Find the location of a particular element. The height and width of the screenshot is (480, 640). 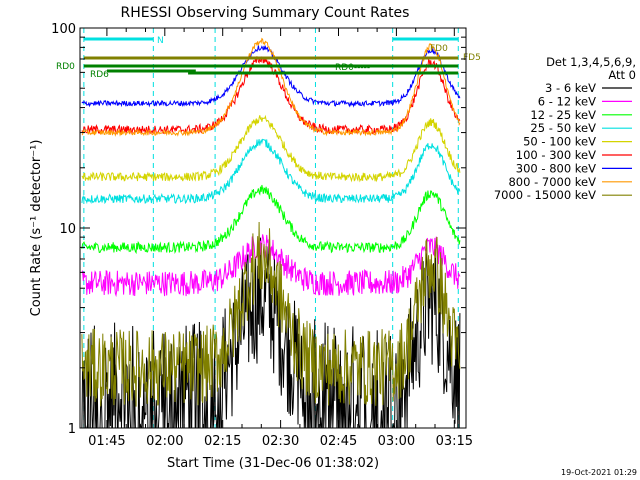

legend-entry-label: 800 - 7000 keV is located at coordinates (552, 182).